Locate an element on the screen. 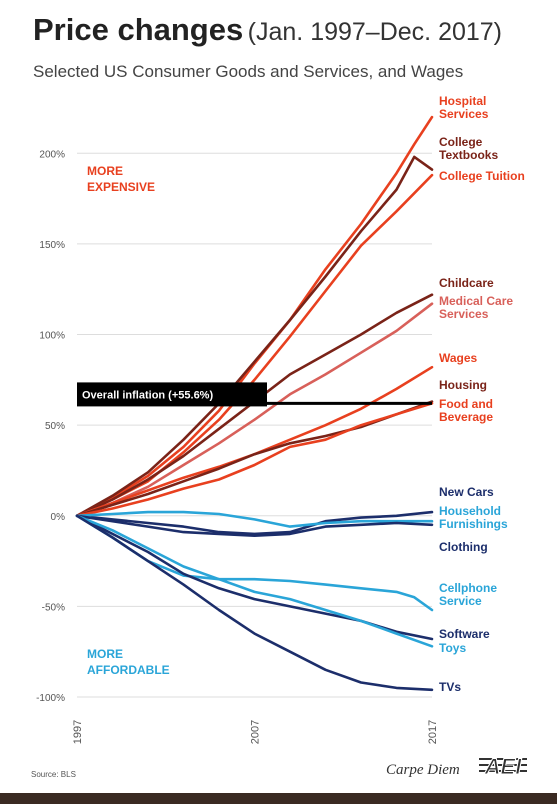  series-label: Childcare is located at coordinates (466, 283).